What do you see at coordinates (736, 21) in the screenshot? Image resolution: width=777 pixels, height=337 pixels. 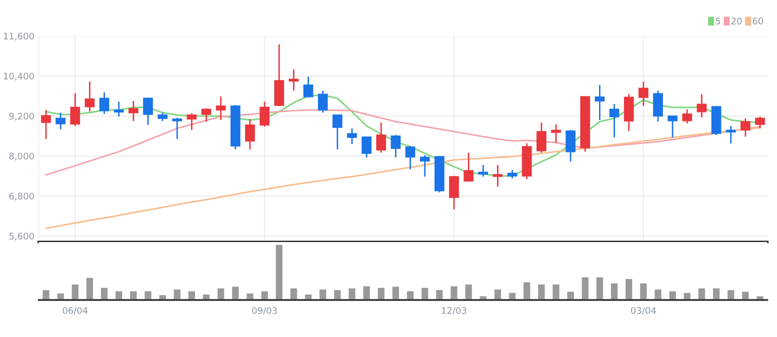 I see `legend-label: 20` at bounding box center [736, 21].